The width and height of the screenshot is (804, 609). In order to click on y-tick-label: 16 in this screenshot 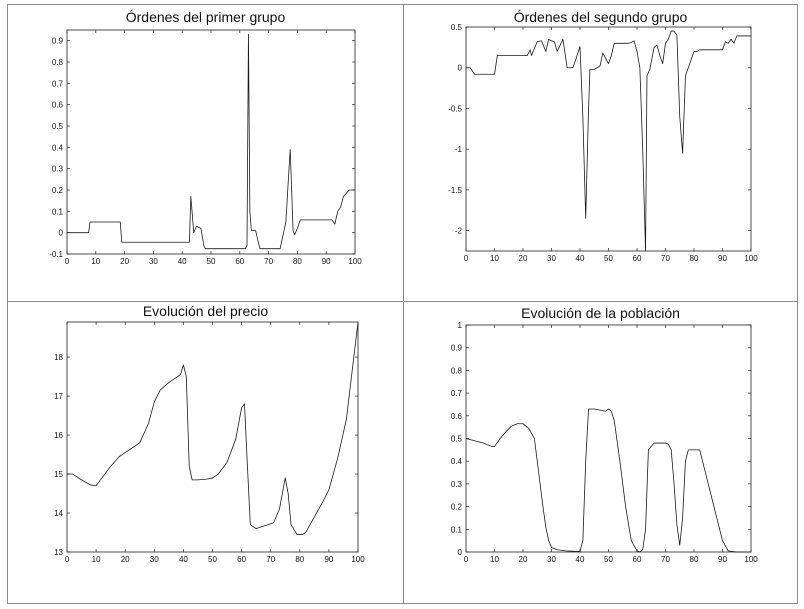, I will do `click(58, 435)`.